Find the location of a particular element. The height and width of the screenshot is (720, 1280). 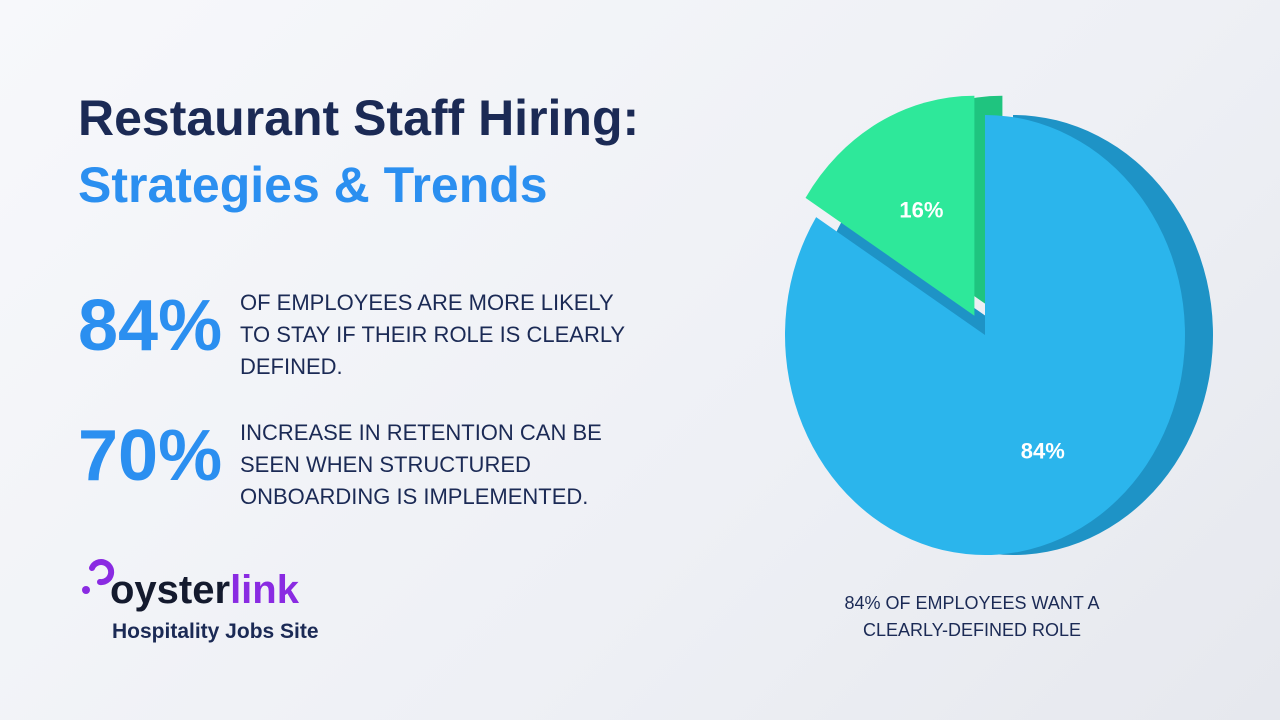

slice-label: 16% is located at coordinates (921, 210).